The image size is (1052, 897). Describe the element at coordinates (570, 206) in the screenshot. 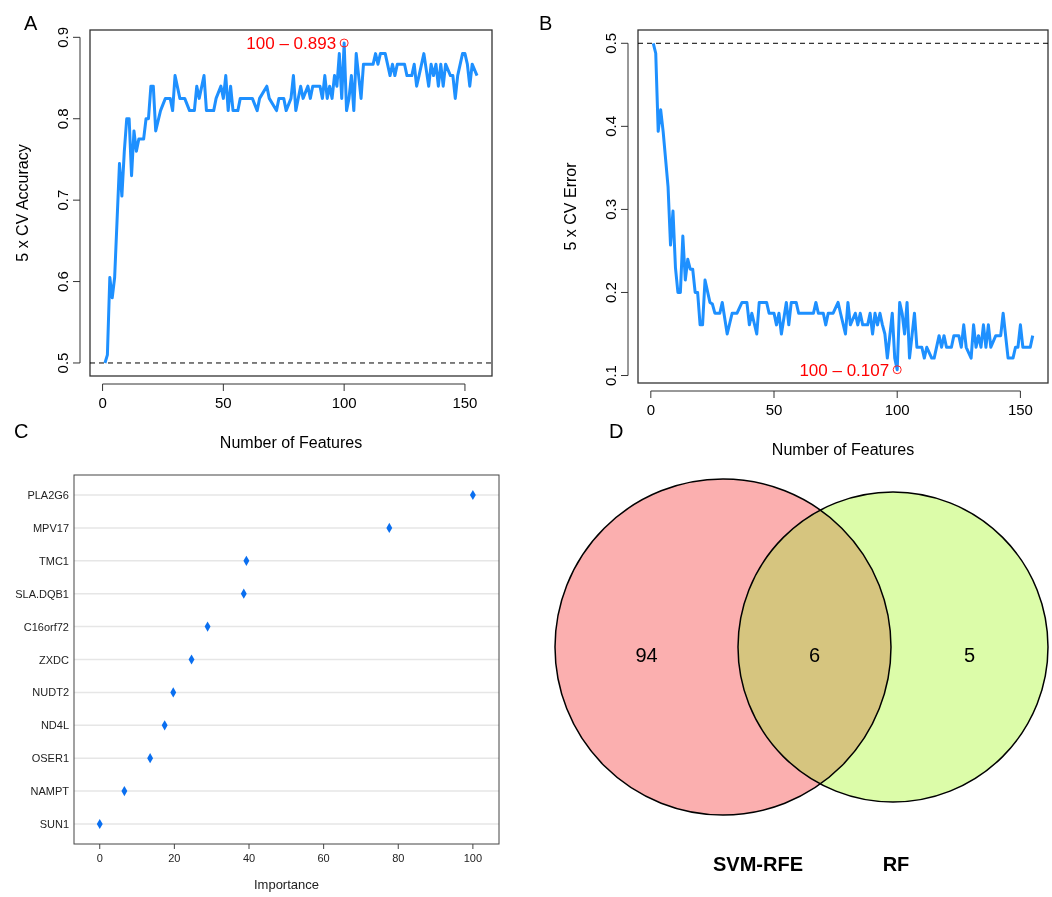

I see `y-axis-title: 5 x CV Error` at that location.